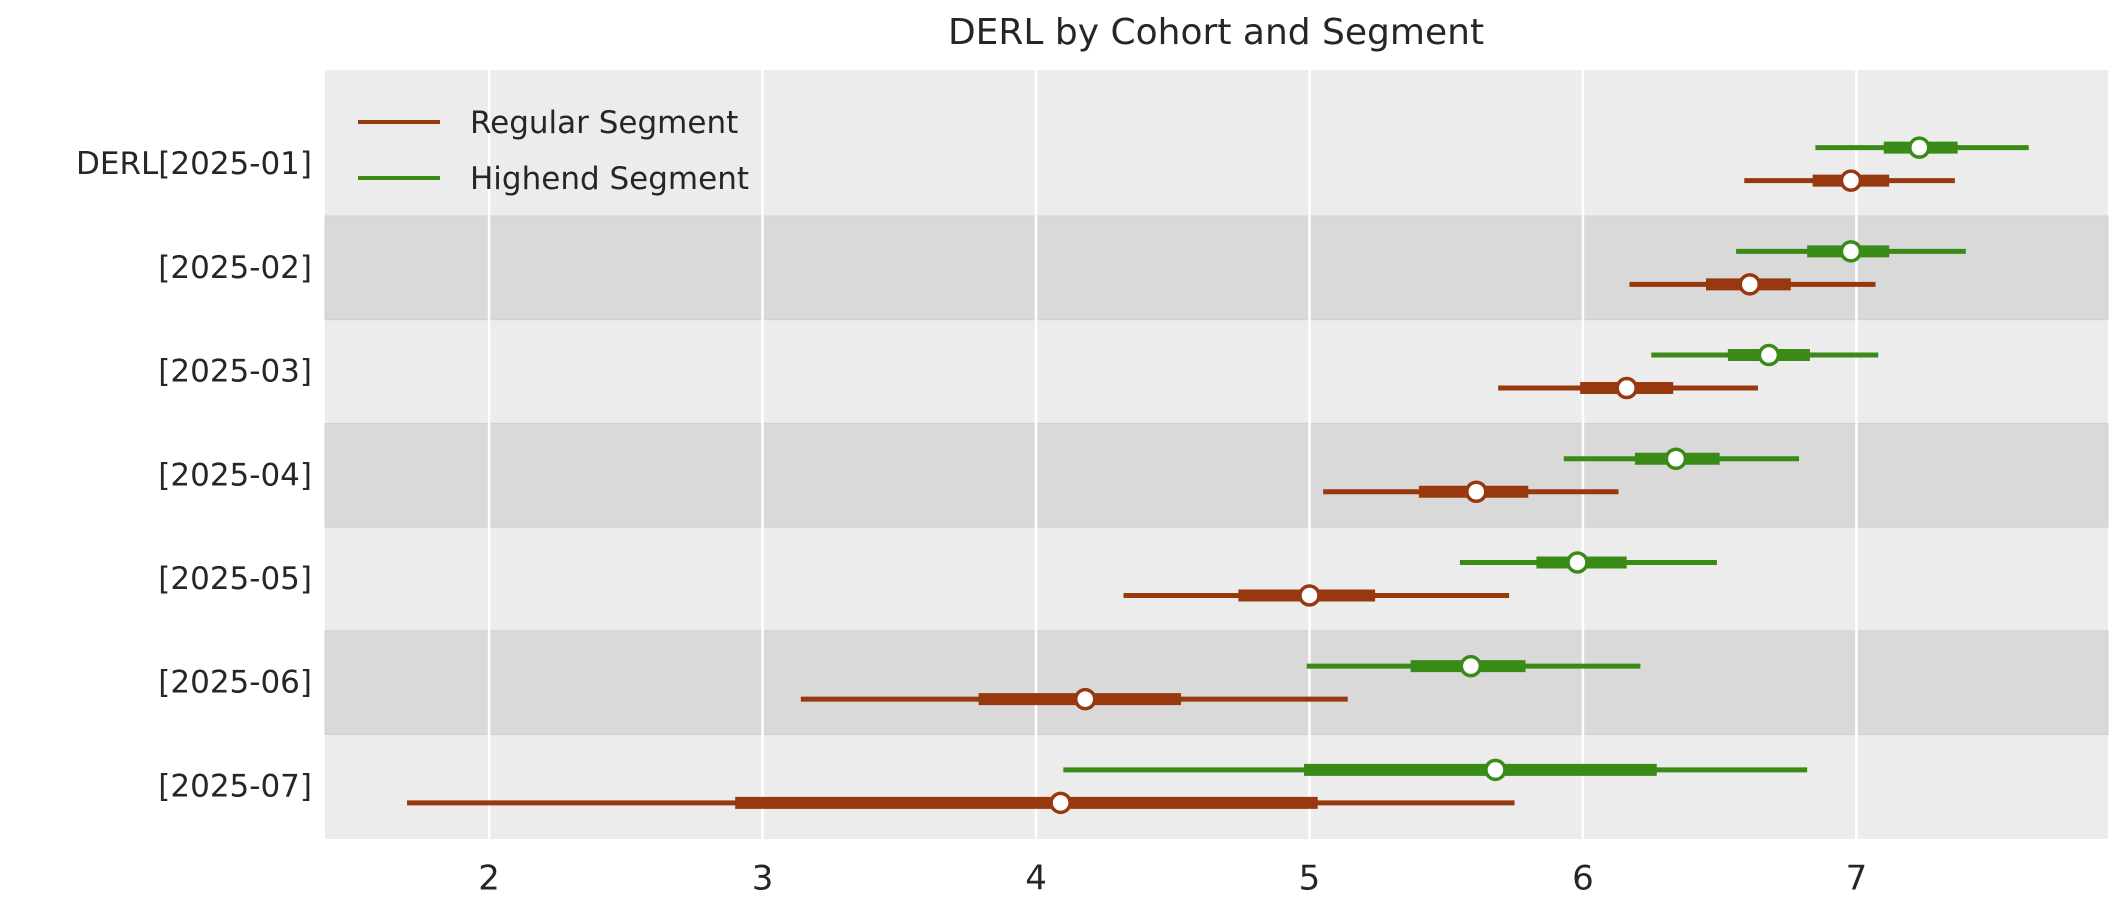  What do you see at coordinates (489, 879) in the screenshot?
I see `x-tick-label: 2` at bounding box center [489, 879].